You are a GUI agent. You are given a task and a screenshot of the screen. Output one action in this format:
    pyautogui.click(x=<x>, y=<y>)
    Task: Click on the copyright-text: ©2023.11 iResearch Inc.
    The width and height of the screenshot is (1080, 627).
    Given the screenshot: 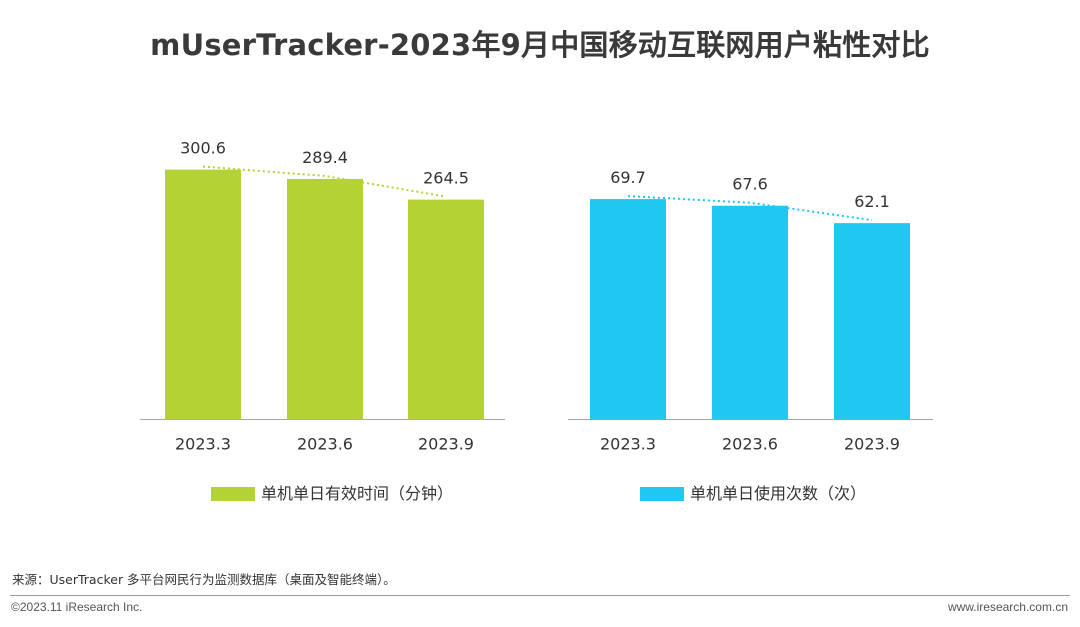 What is the action you would take?
    pyautogui.click(x=77, y=607)
    